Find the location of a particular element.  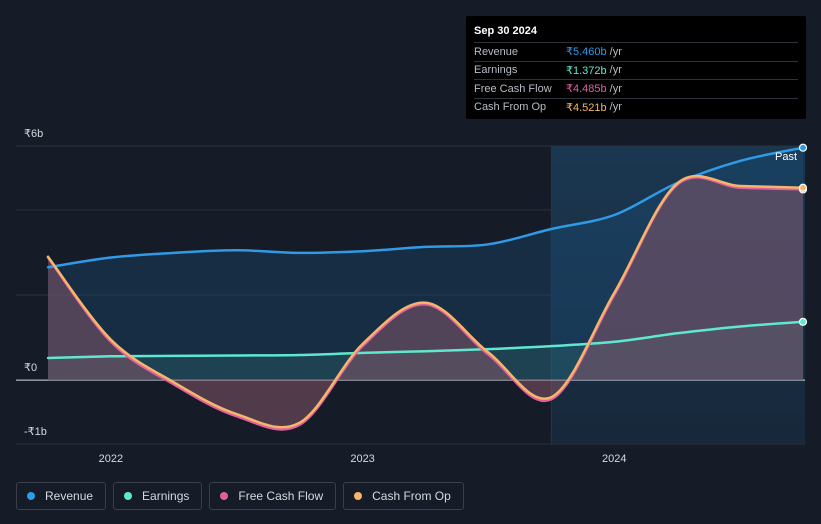

tooltip-row-free-cash-flow: Free Cash Flow ₹4.485b /yr is located at coordinates (636, 88).